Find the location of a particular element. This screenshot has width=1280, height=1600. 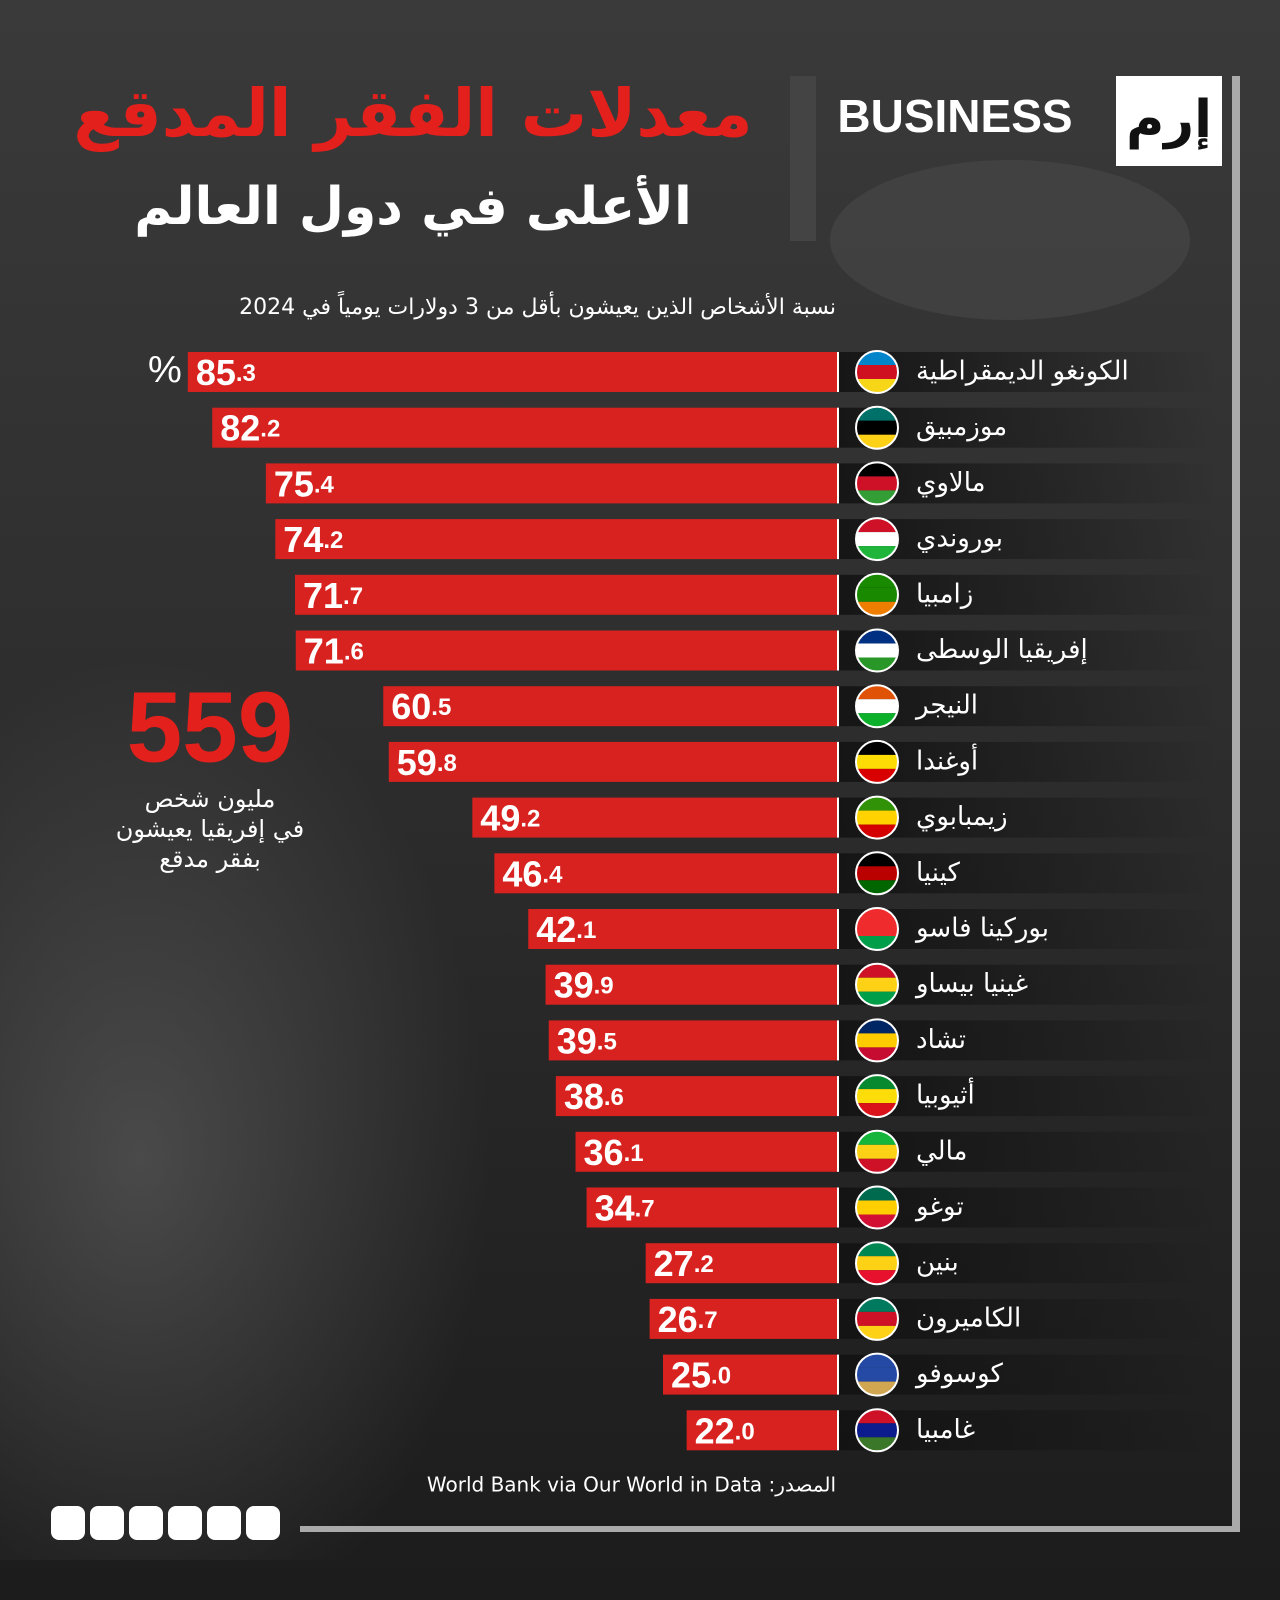

unit-label: % is located at coordinates (165, 370).